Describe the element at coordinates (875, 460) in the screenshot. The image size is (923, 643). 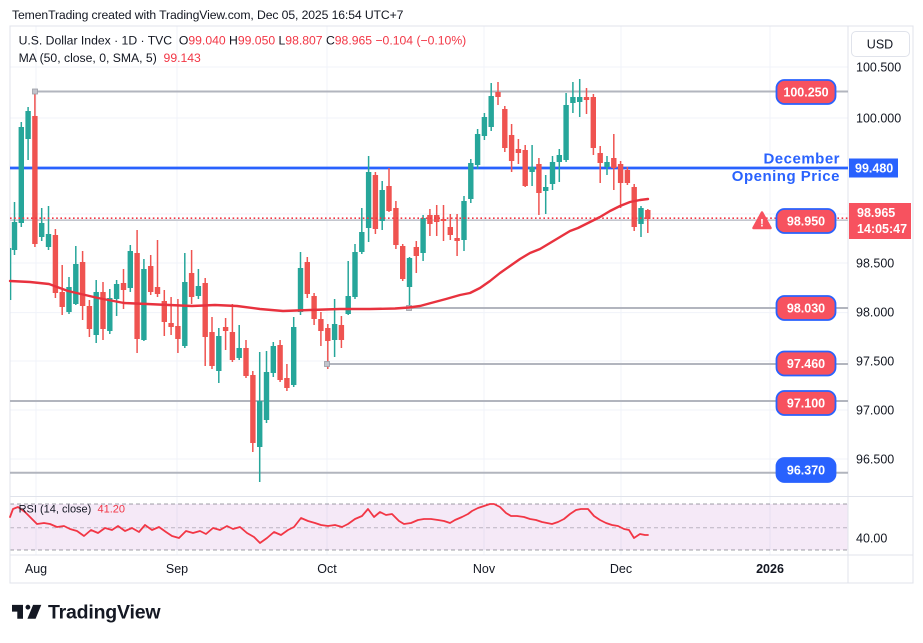
I see `svg-text: 96.500` at that location.